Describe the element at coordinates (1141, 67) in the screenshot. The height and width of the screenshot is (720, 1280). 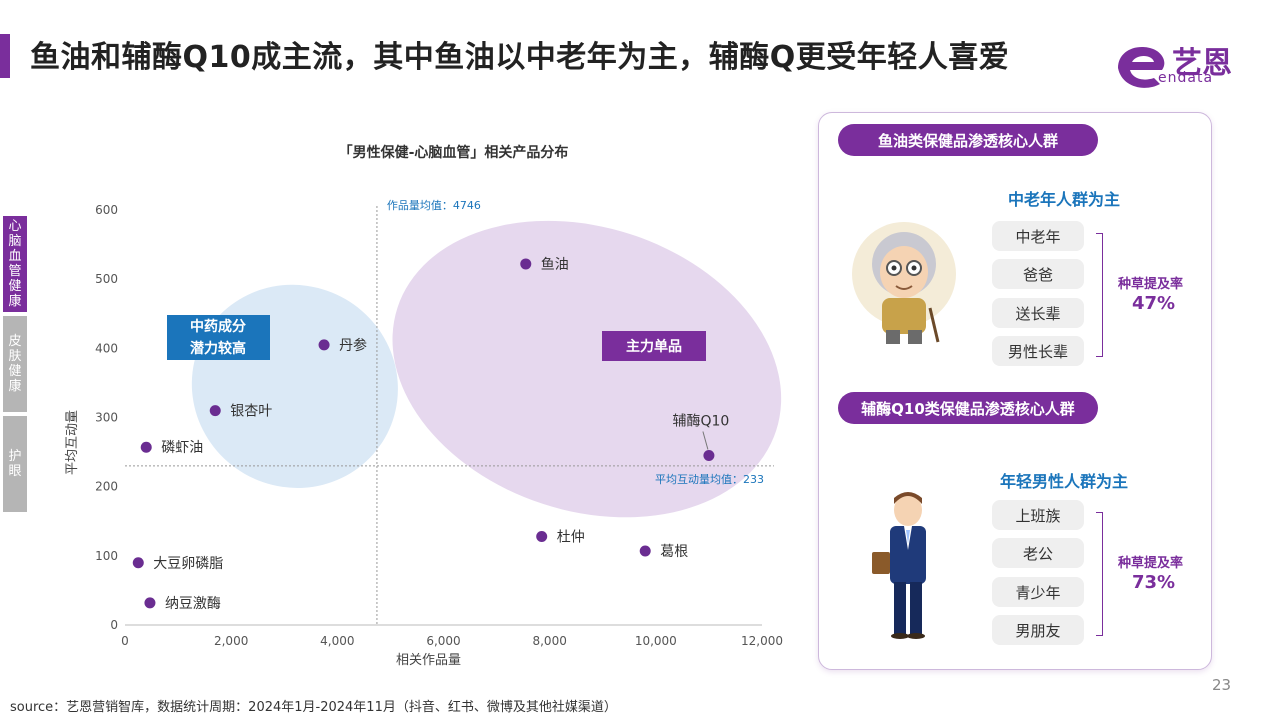
I see `endata-logo` at that location.